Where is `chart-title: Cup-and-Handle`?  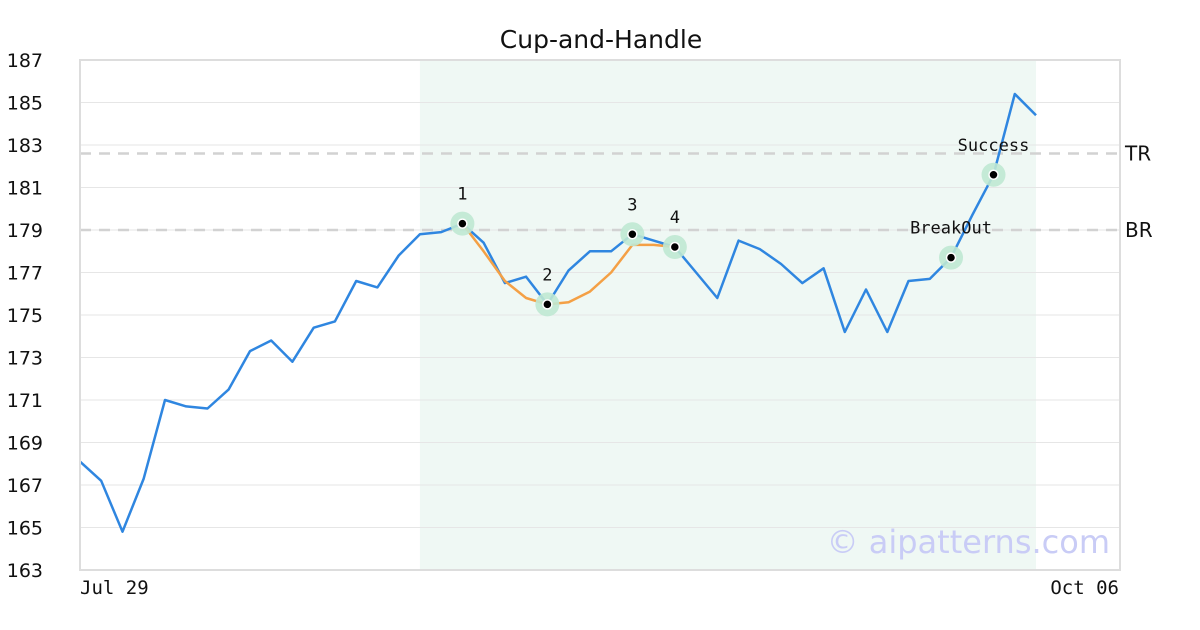 chart-title: Cup-and-Handle is located at coordinates (601, 39).